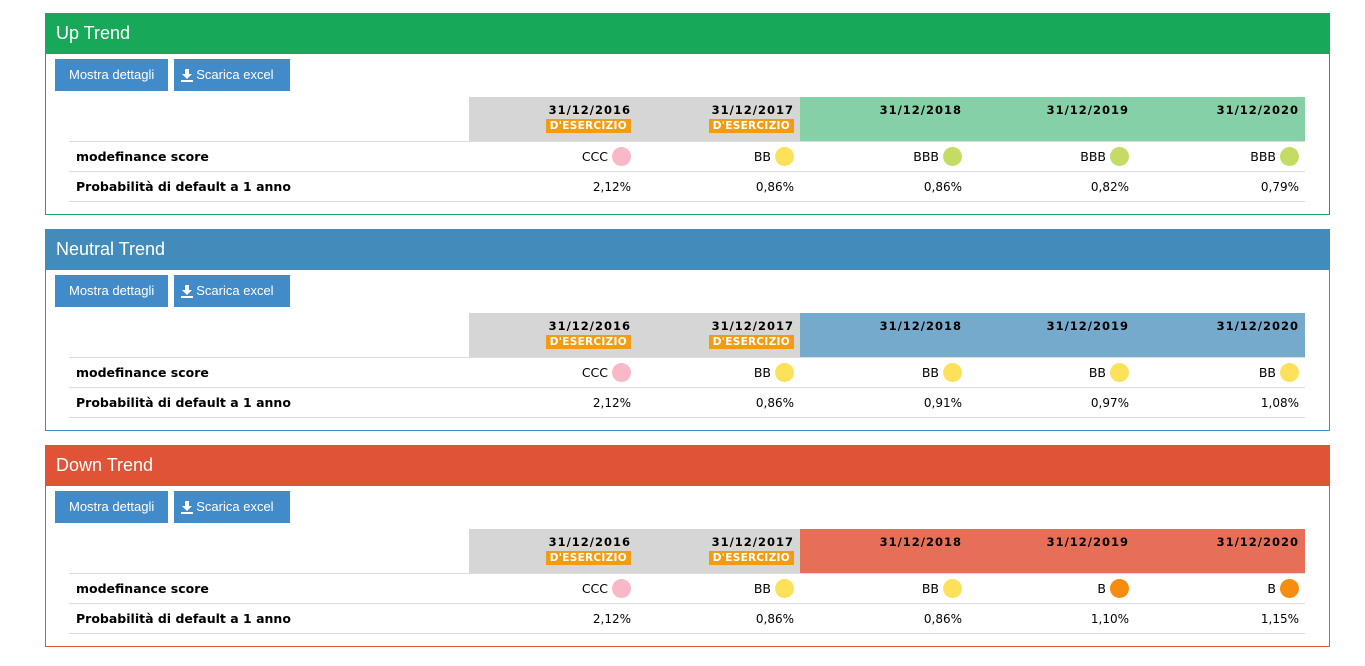  Describe the element at coordinates (926, 156) in the screenshot. I see `rating-value: BBB` at that location.